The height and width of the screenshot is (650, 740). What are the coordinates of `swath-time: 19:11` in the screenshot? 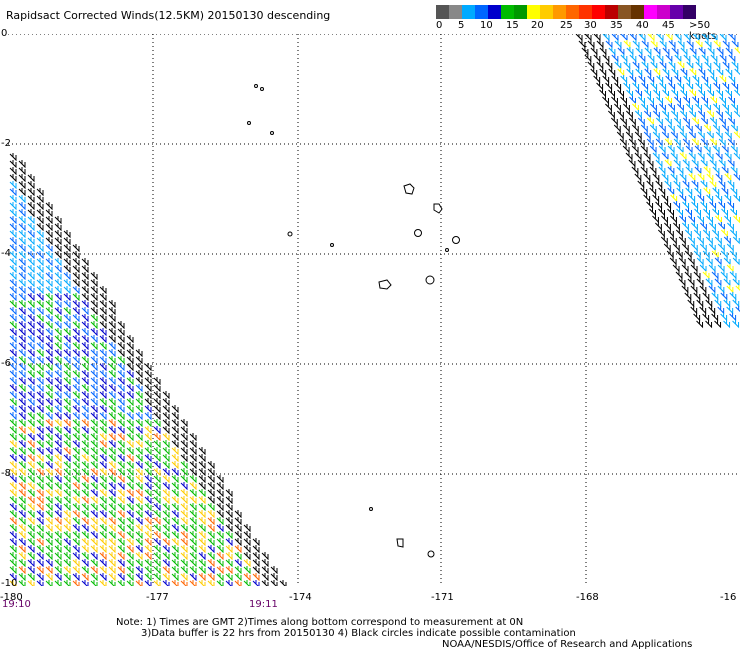 It's located at (263, 604).